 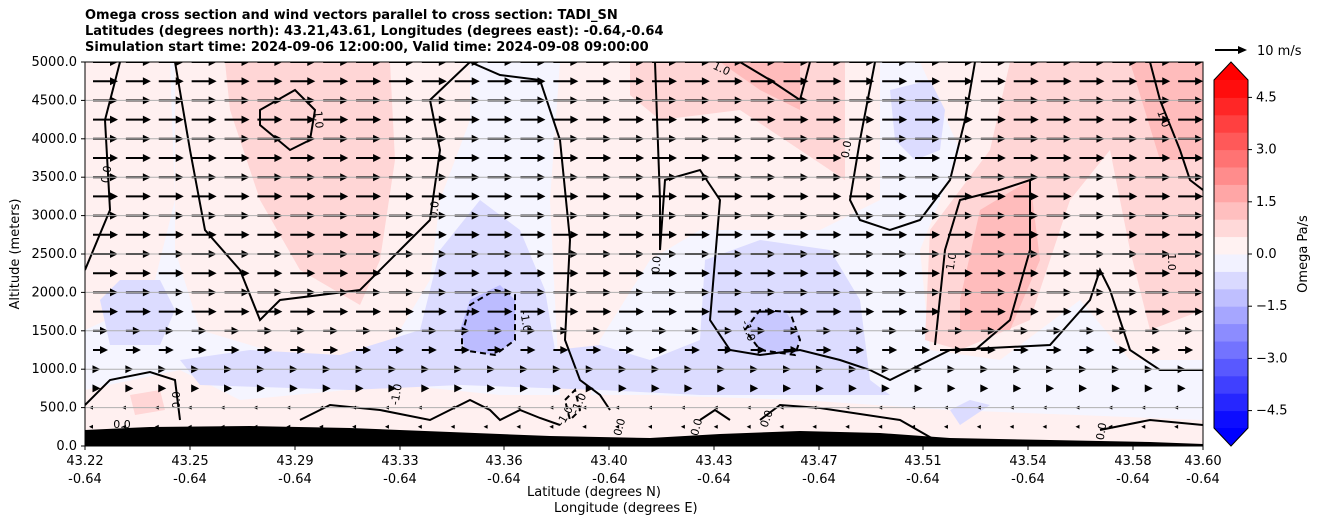 What do you see at coordinates (55, 369) in the screenshot?
I see `y-tick-label: 1000.0` at bounding box center [55, 369].